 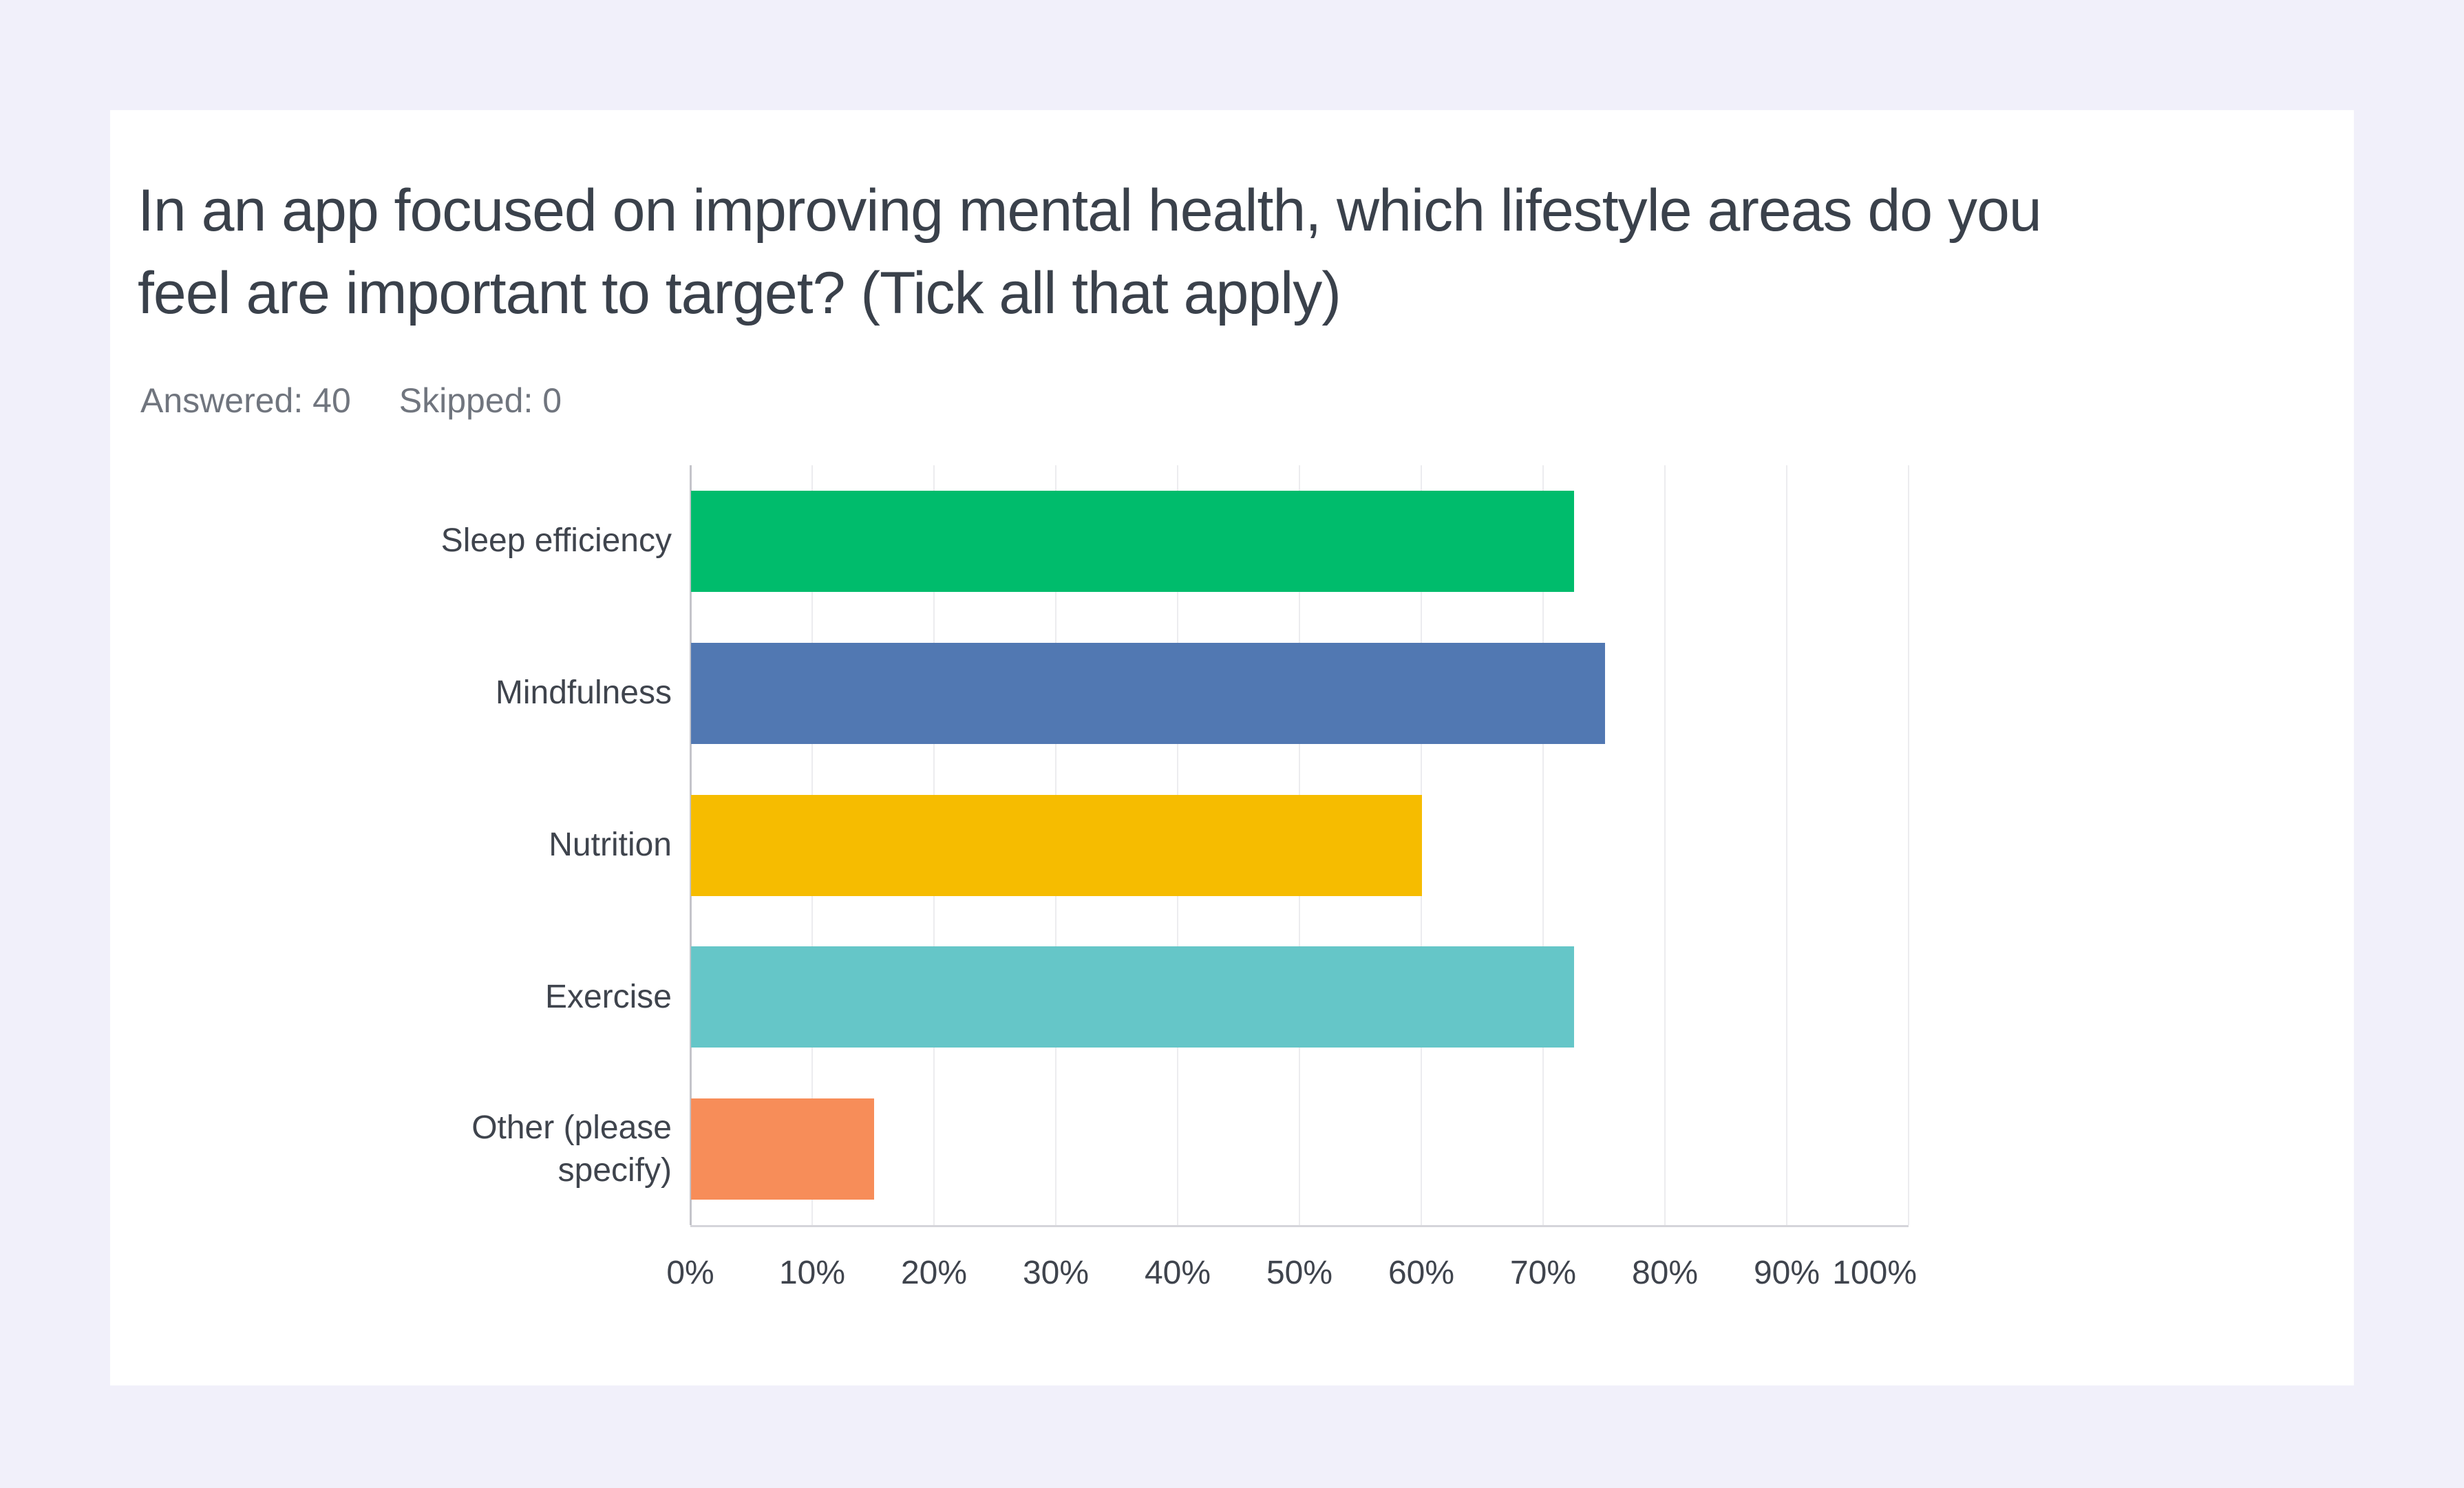 What do you see at coordinates (1177, 1273) in the screenshot?
I see `x-tick-label-40%: 40%` at bounding box center [1177, 1273].